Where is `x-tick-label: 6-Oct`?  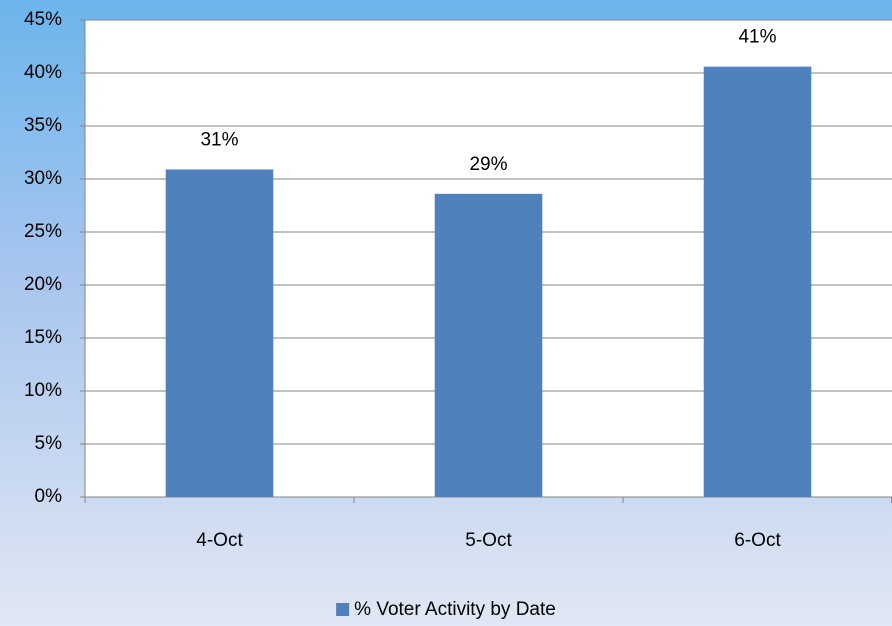
x-tick-label: 6-Oct is located at coordinates (757, 540).